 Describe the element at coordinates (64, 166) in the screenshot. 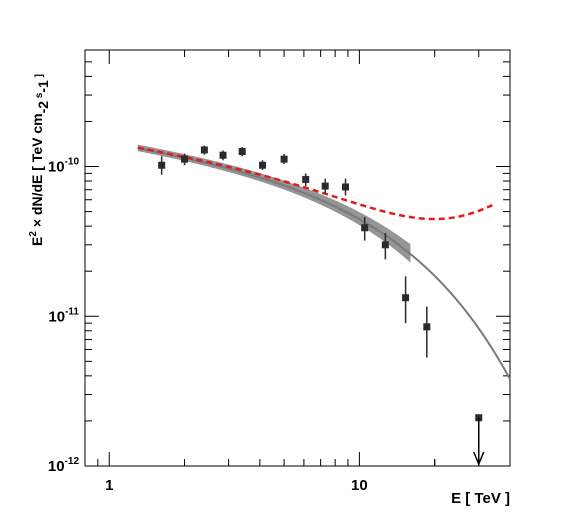

I see `y-tick-label: 10-10` at that location.